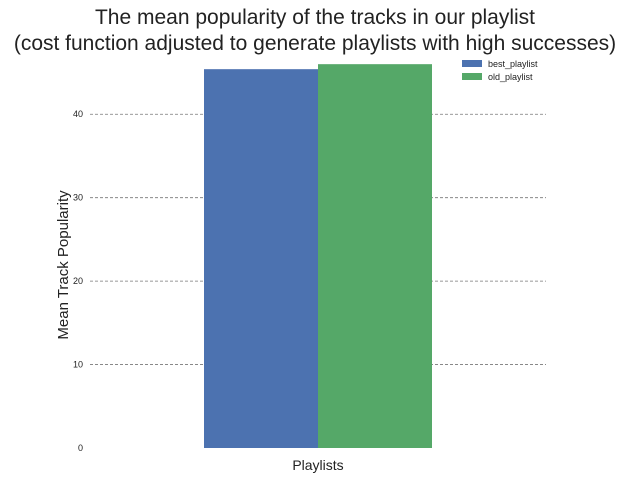 The height and width of the screenshot is (478, 638). I want to click on legend-label-best-playlist: best_playlist, so click(513, 64).